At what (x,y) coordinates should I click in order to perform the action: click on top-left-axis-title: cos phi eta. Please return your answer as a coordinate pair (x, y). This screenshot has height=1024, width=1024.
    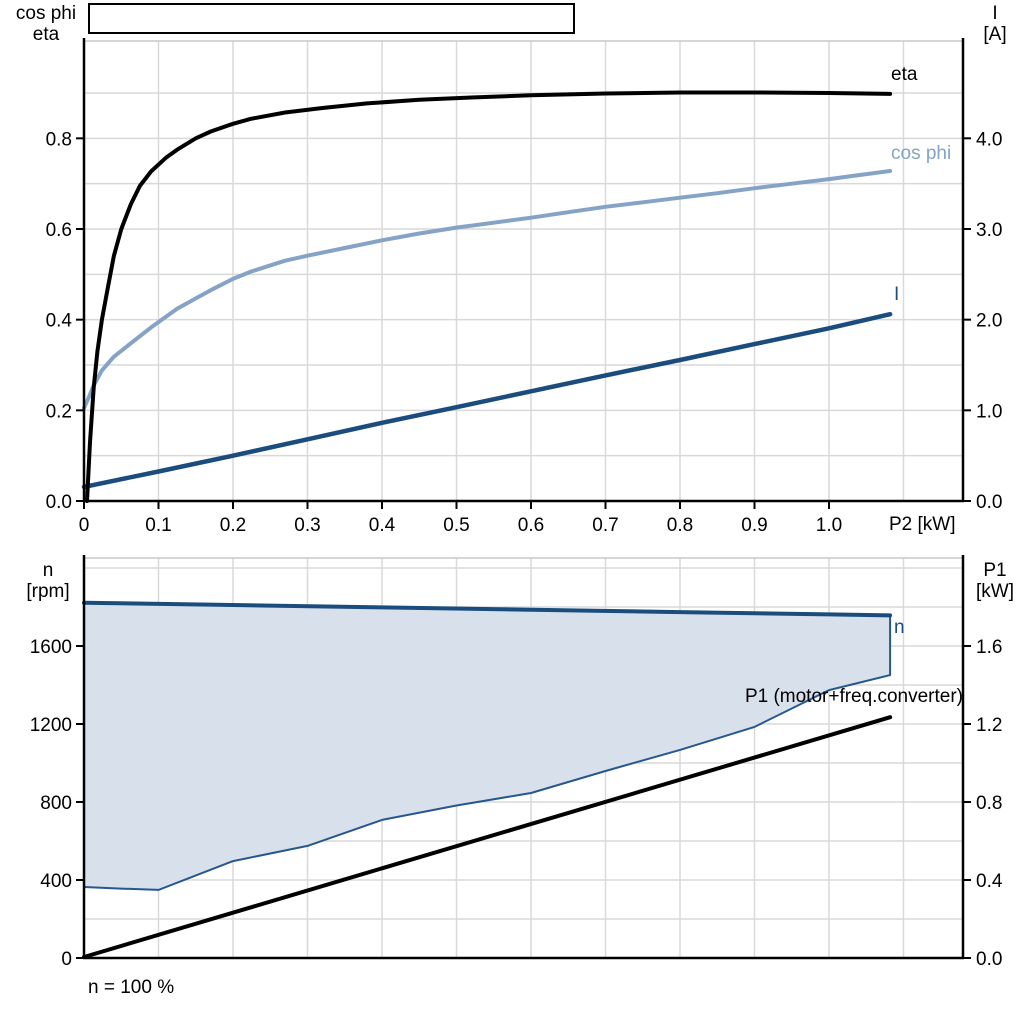
    Looking at the image, I should click on (46, 24).